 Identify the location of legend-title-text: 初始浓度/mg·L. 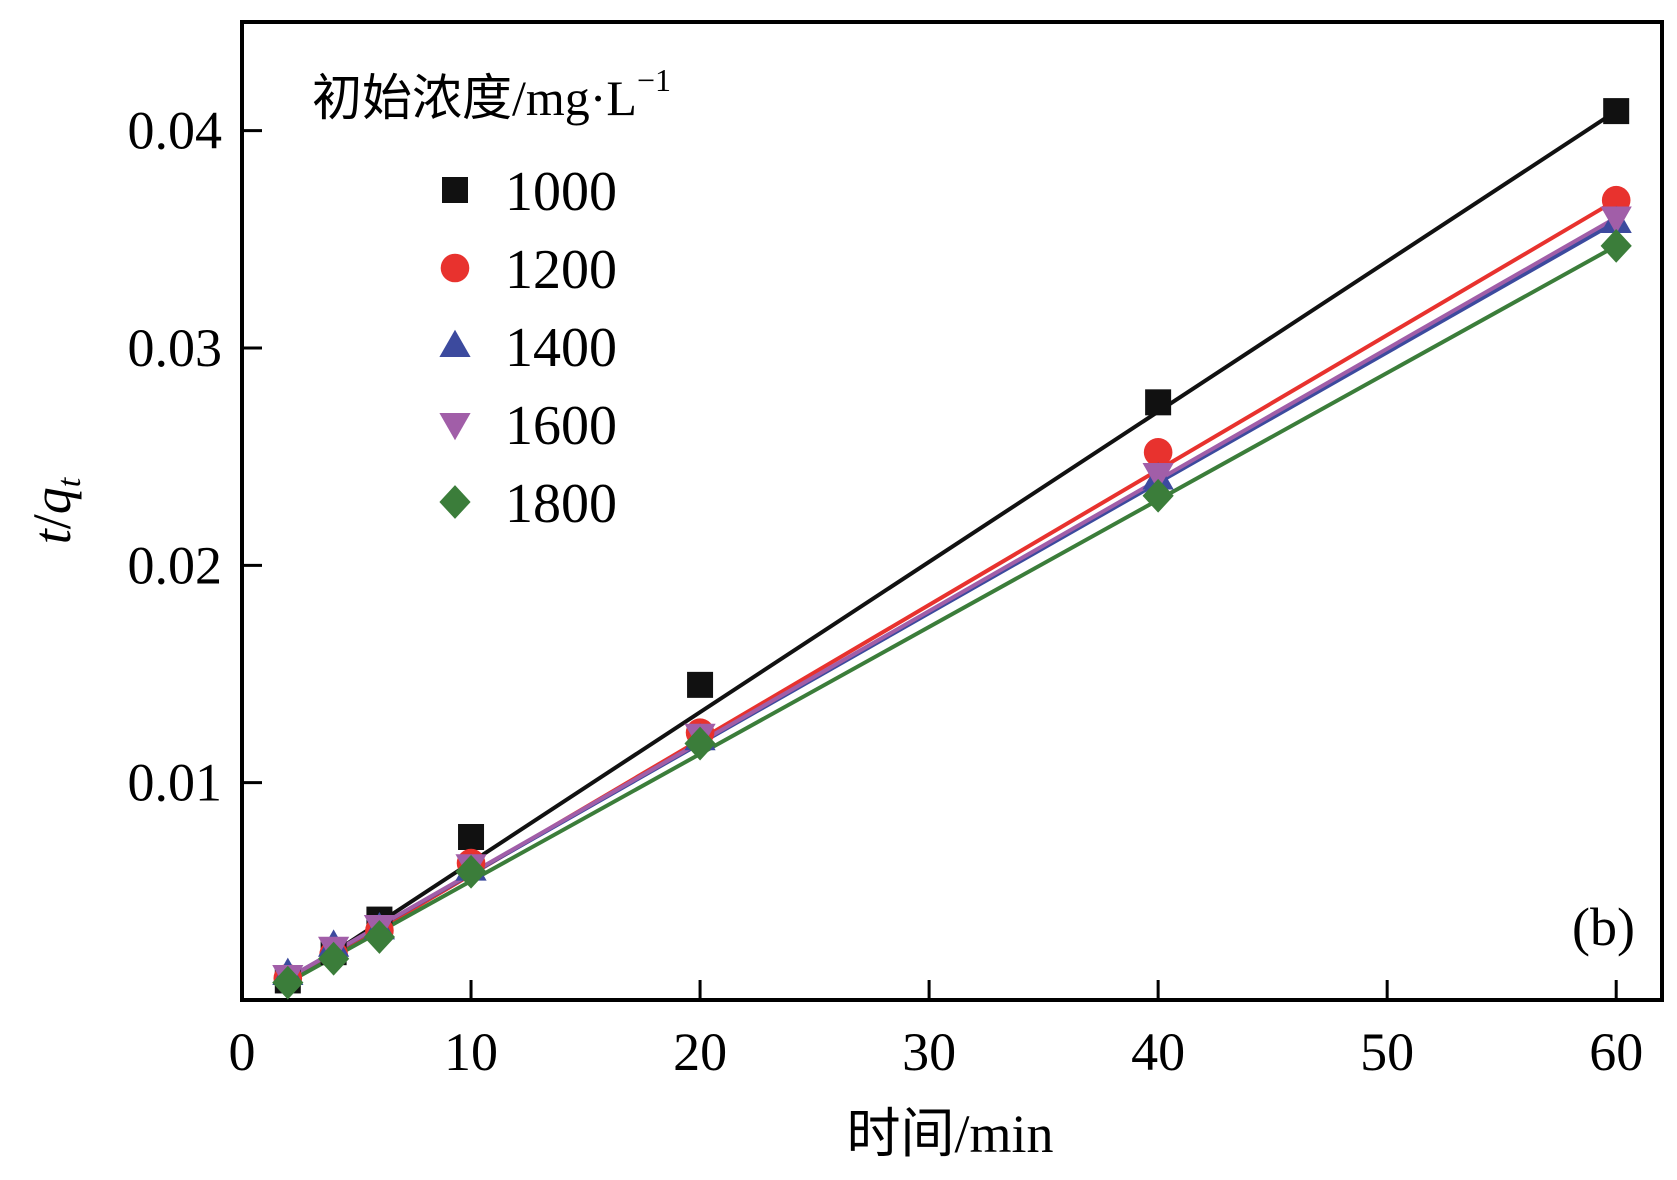
(474, 98).